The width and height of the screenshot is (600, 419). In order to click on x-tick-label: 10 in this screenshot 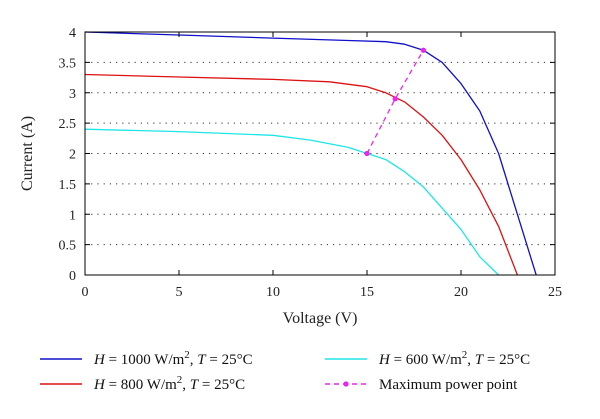, I will do `click(273, 292)`.